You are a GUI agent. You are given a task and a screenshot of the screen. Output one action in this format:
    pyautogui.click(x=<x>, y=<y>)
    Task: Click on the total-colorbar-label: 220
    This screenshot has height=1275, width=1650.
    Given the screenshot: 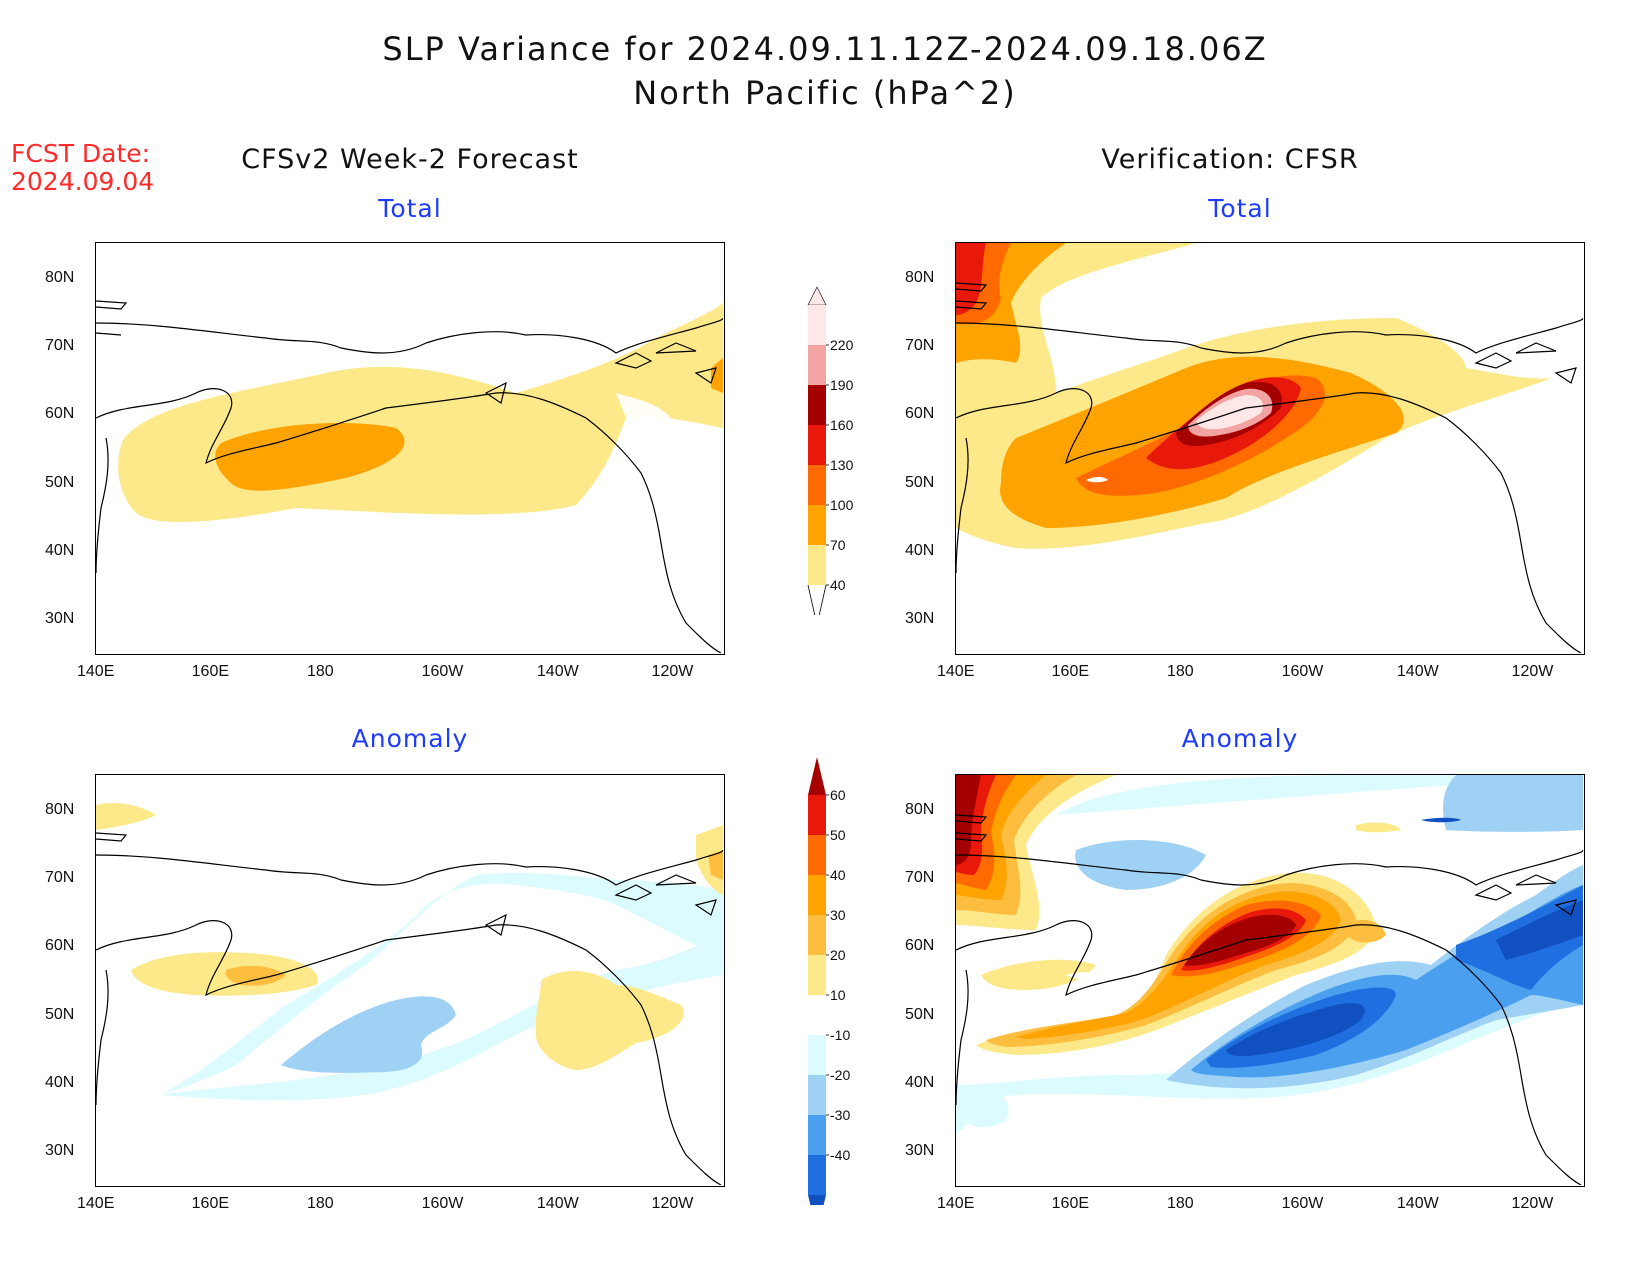 What is the action you would take?
    pyautogui.click(x=842, y=345)
    